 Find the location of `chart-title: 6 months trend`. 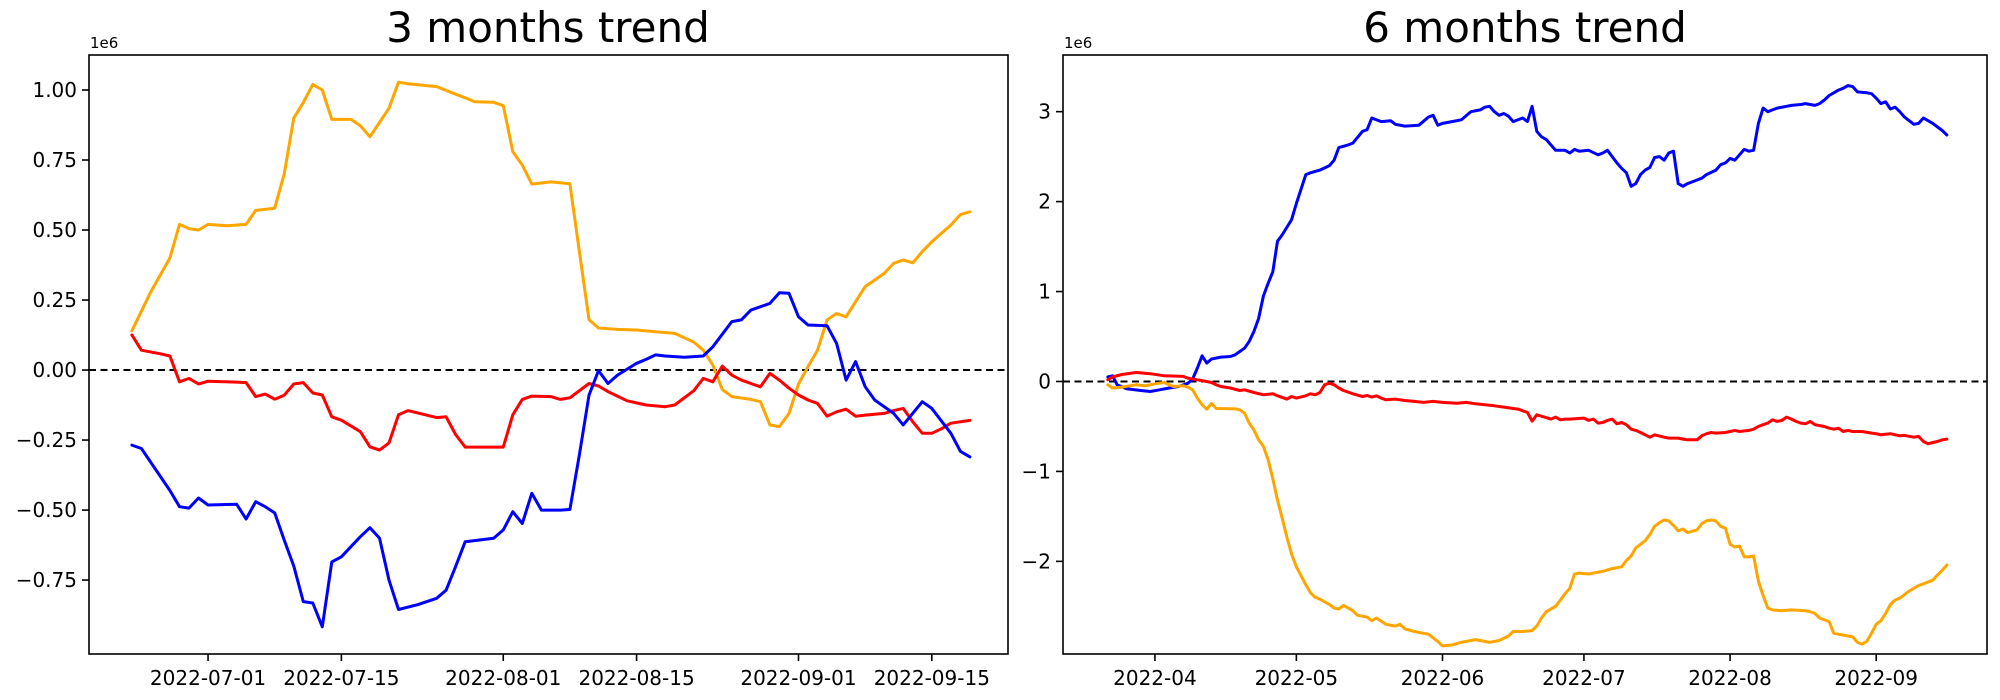

chart-title: 6 months trend is located at coordinates (1525, 27).